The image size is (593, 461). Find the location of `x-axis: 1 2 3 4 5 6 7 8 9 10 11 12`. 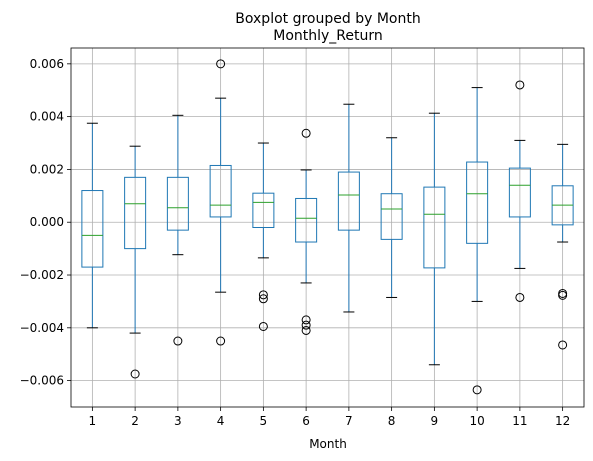

x-axis: 1 2 3 4 5 6 7 8 9 10 11 12 is located at coordinates (330, 417).